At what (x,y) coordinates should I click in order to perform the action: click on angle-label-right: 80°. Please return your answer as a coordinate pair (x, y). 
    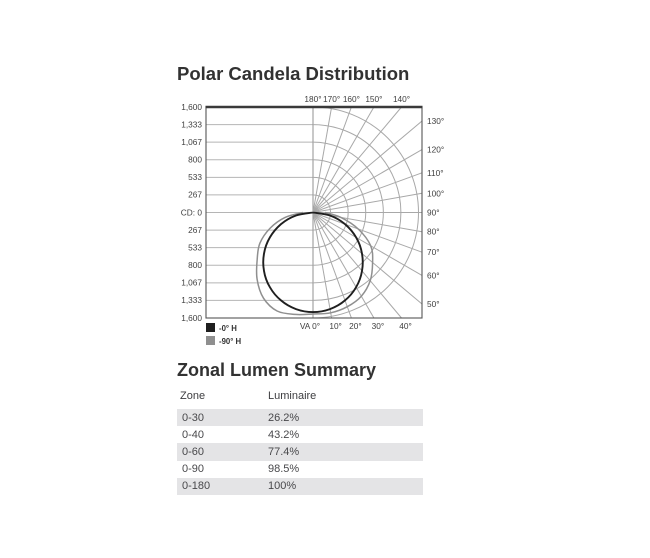
    Looking at the image, I should click on (433, 232).